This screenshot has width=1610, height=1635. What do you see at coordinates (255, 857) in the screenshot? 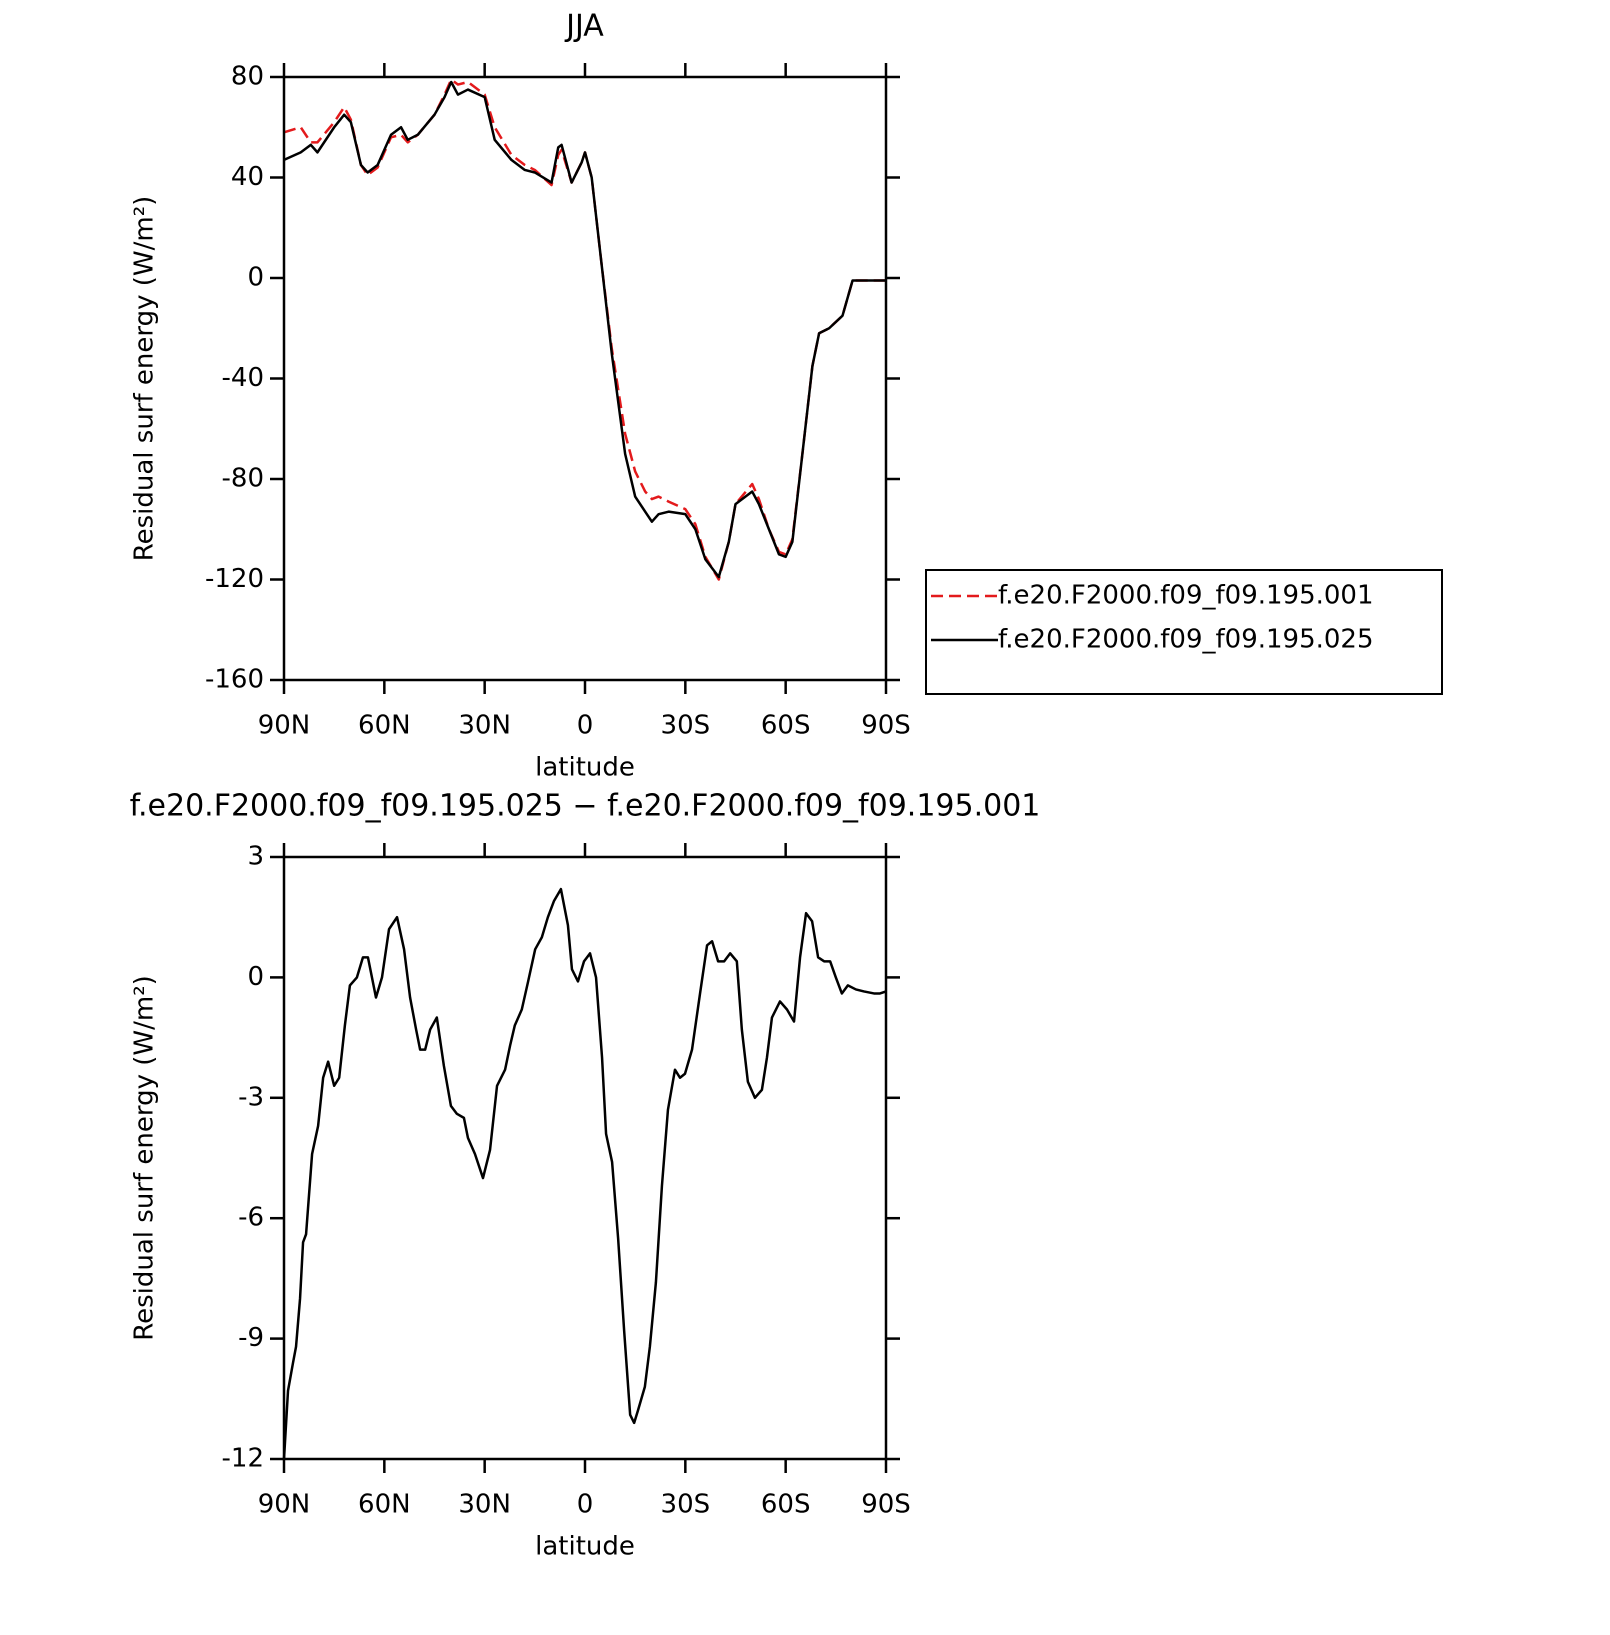
I see `y-tick-label: 3` at bounding box center [255, 857].